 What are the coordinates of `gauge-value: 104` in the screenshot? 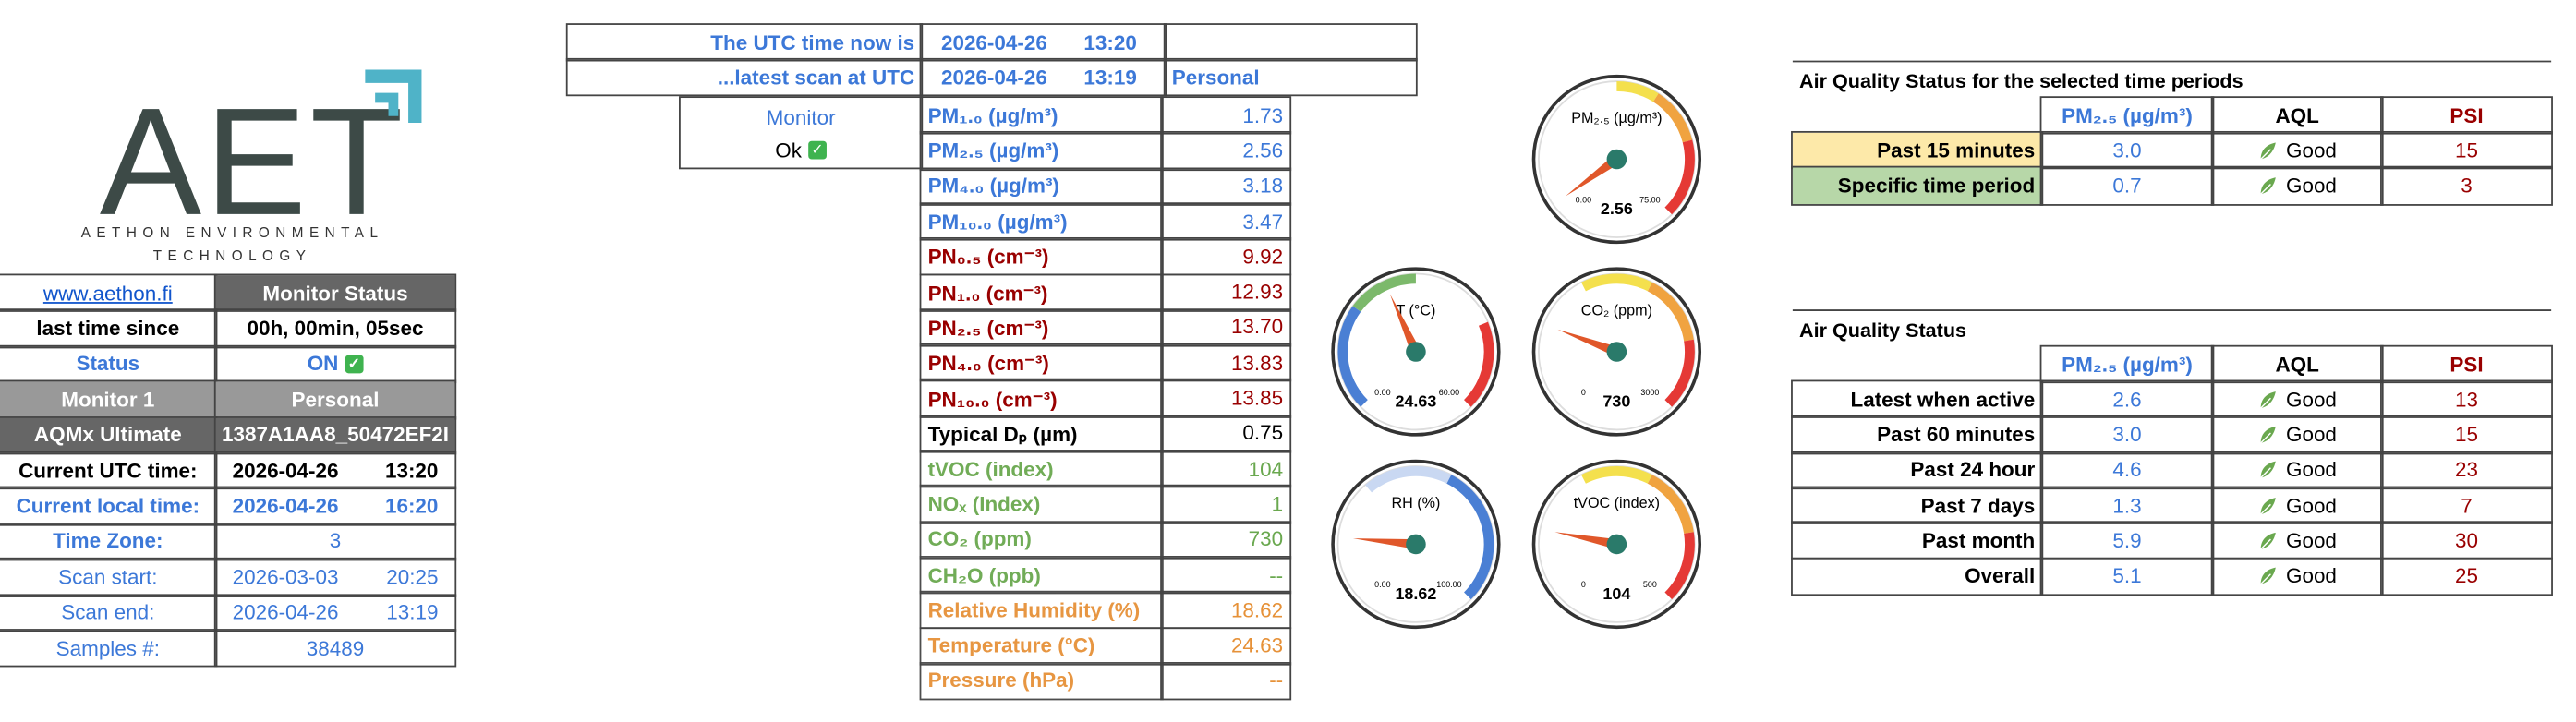 It's located at (1616, 593).